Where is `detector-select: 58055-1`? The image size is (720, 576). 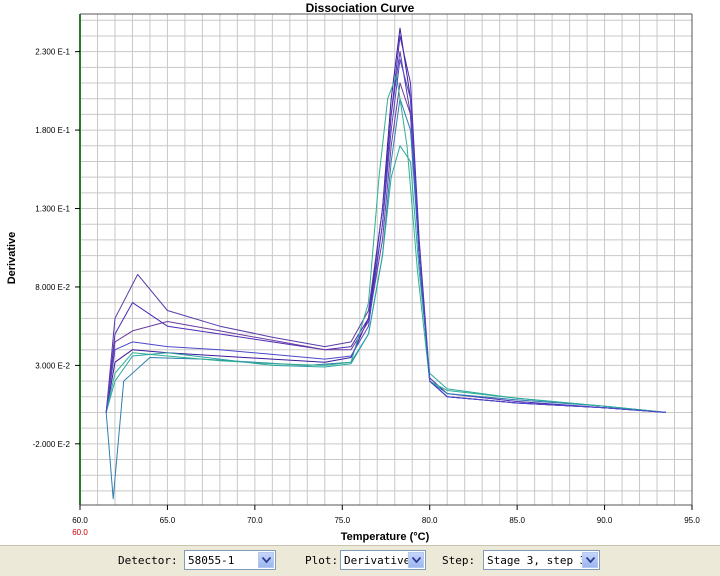 detector-select: 58055-1 is located at coordinates (230, 560).